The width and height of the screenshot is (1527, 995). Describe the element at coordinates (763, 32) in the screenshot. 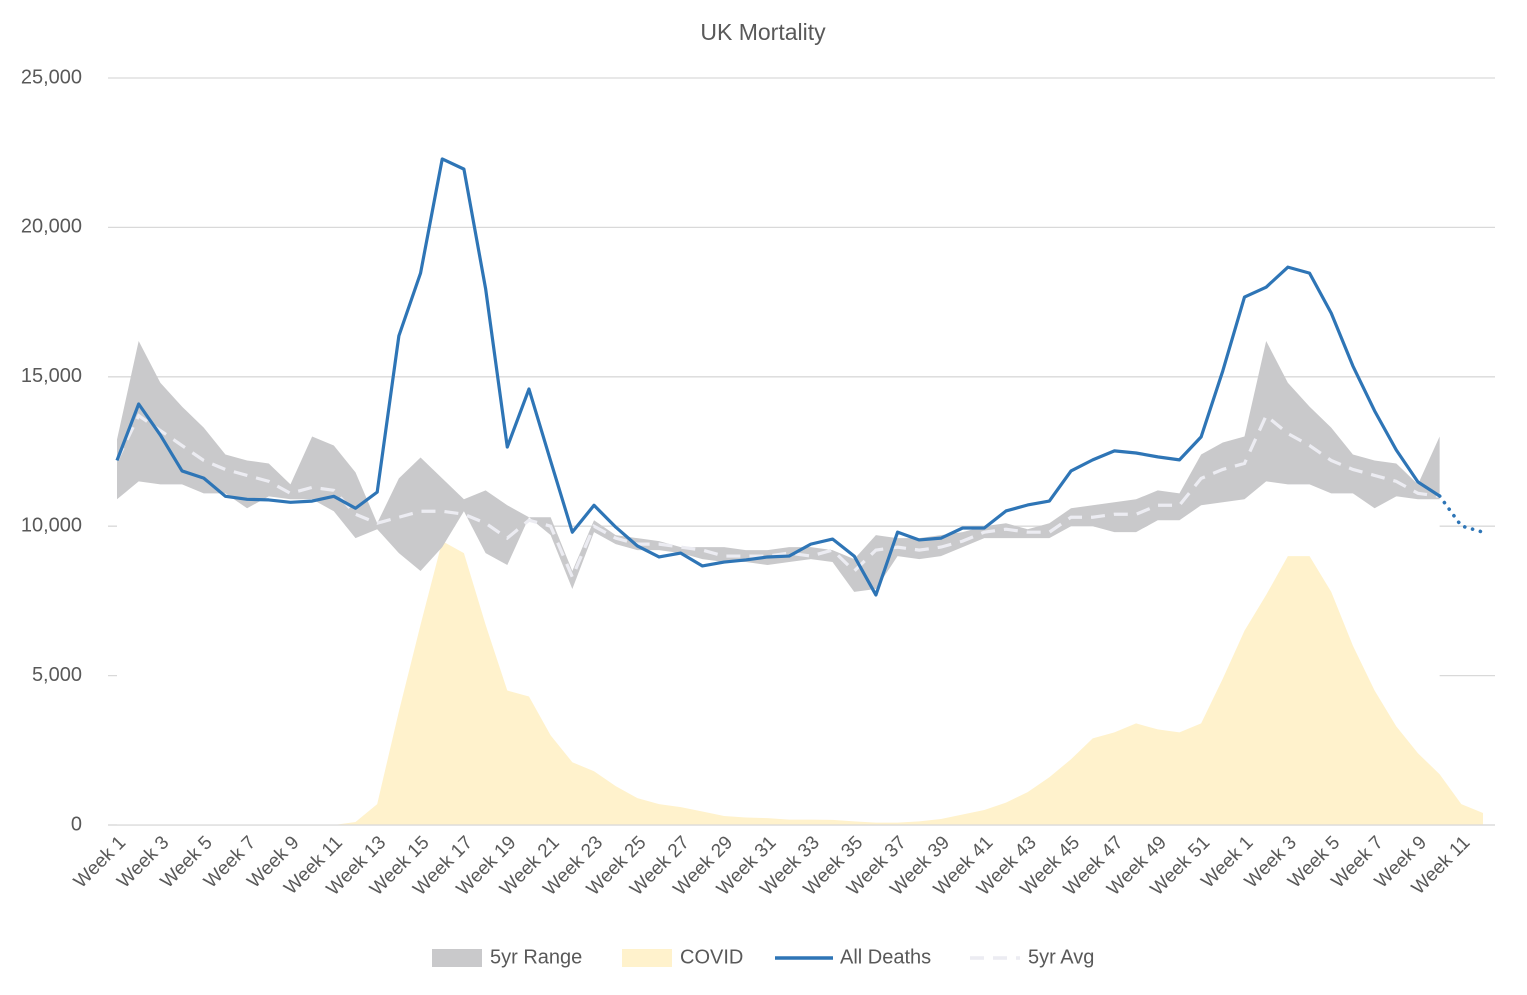

I see `chart-title: UK Mortality` at that location.